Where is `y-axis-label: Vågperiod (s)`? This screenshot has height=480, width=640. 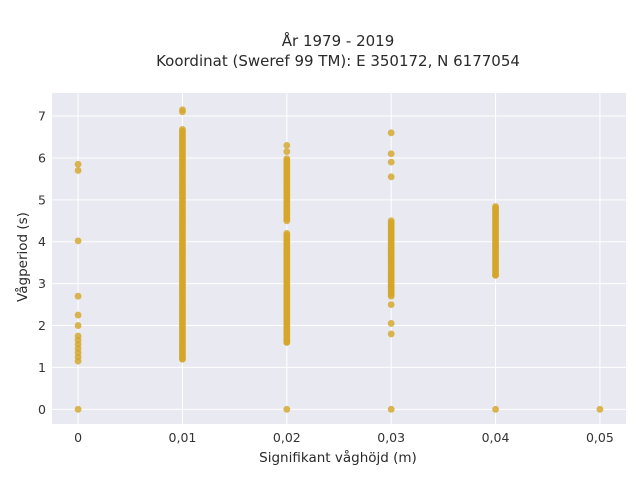
y-axis-label: Vågperiod (s) is located at coordinates (22, 257).